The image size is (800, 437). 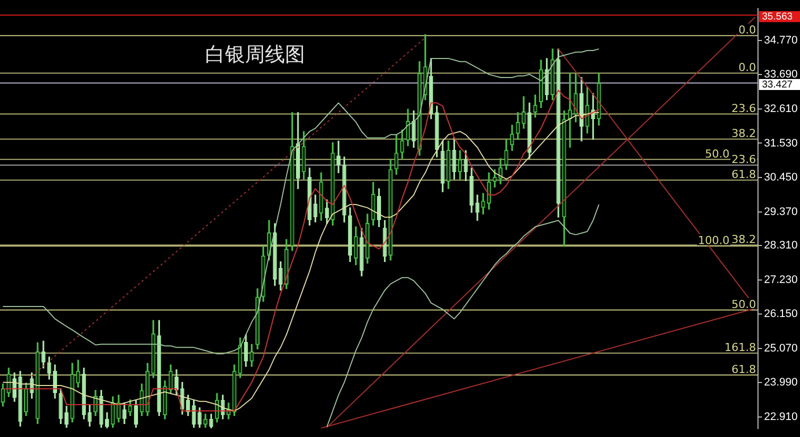 I want to click on y-tick-label: 32.610, so click(x=781, y=108).